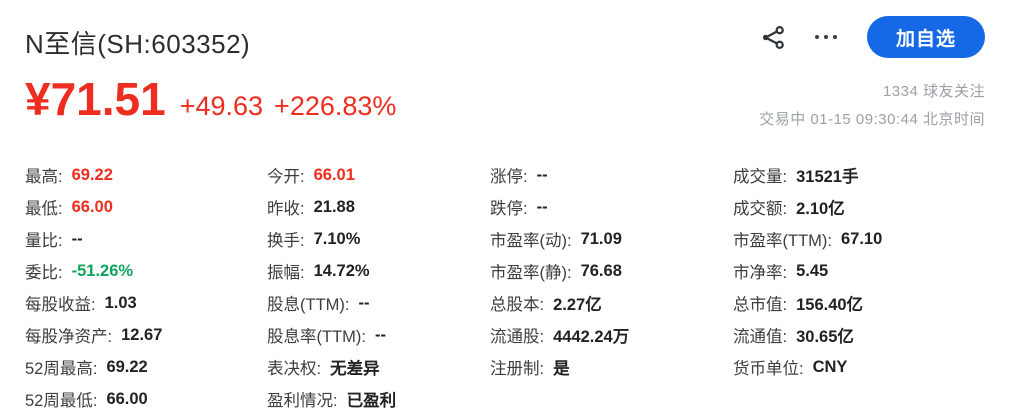  Describe the element at coordinates (561, 369) in the screenshot. I see `stat-value: 是` at that location.